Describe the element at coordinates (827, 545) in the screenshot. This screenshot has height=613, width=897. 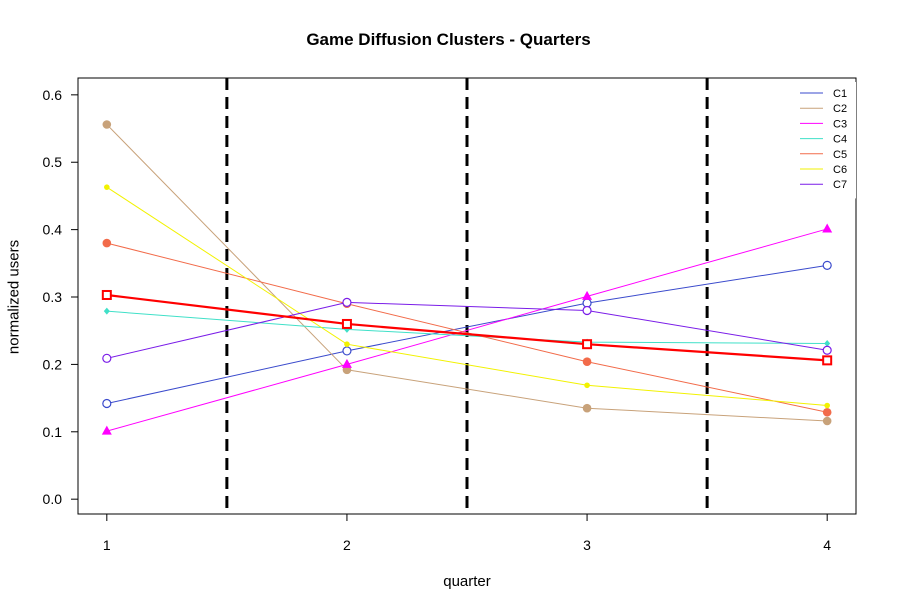
I see `x-tick-label: 4` at that location.